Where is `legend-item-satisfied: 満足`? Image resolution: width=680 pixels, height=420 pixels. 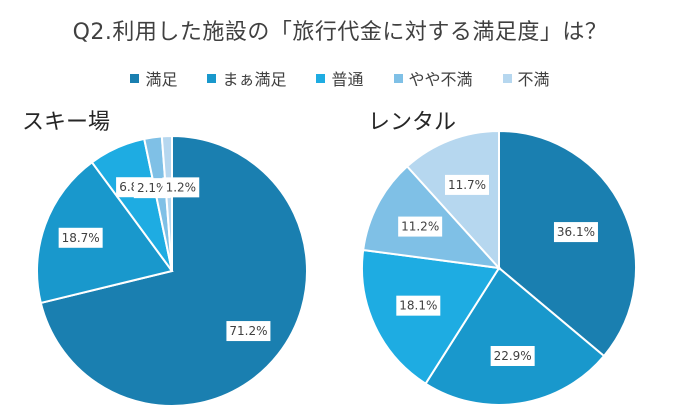
legend-item-satisfied: 満足 is located at coordinates (153, 78).